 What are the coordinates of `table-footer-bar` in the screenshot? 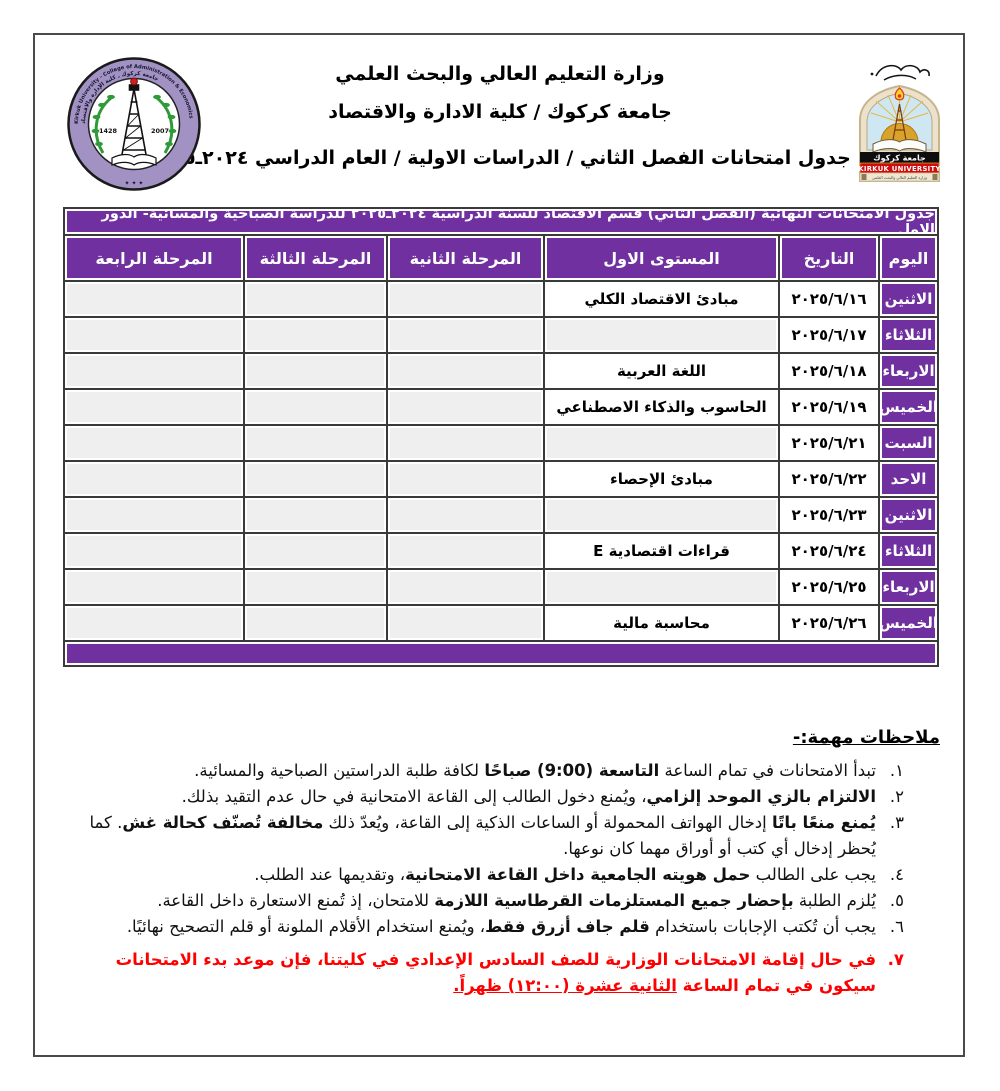 It's located at (501, 653).